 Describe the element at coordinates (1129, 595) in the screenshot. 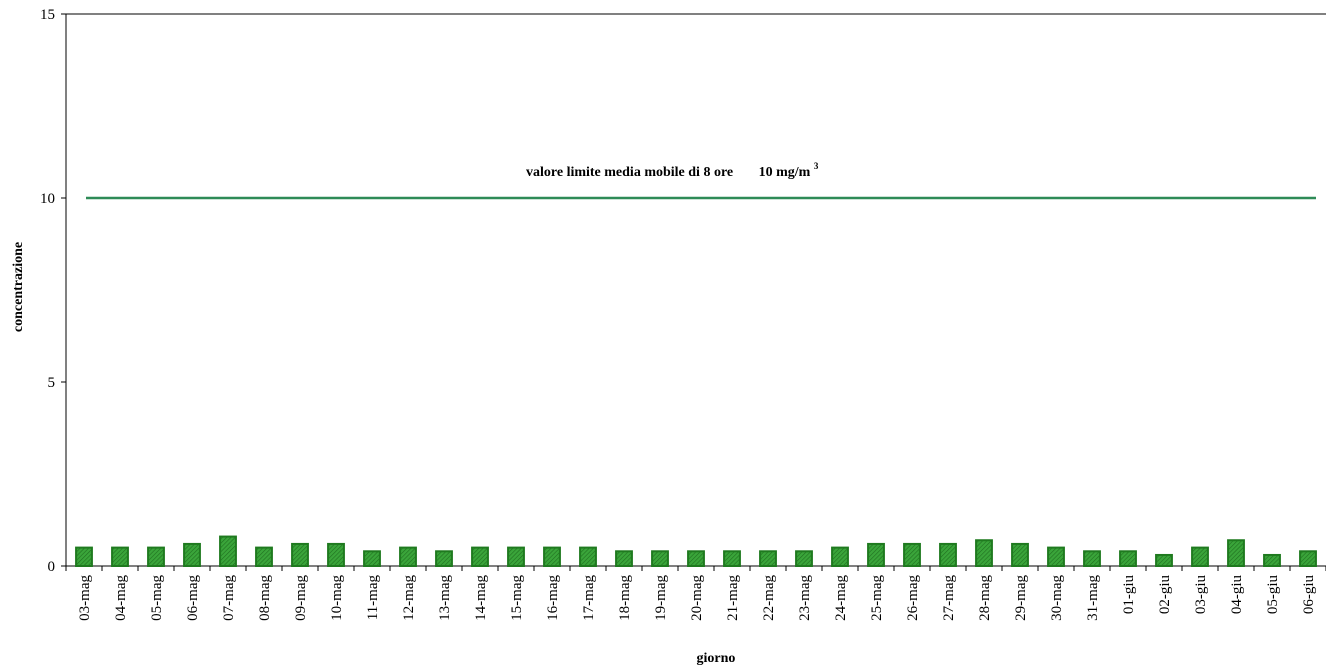

I see `x-tick-label: 01-giu` at that location.